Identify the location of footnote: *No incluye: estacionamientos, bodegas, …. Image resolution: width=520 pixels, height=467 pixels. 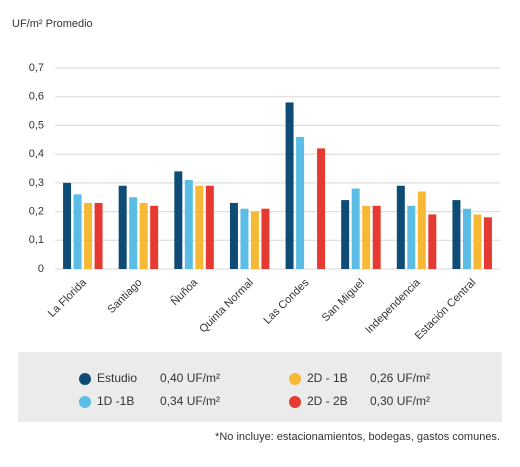
(357, 437).